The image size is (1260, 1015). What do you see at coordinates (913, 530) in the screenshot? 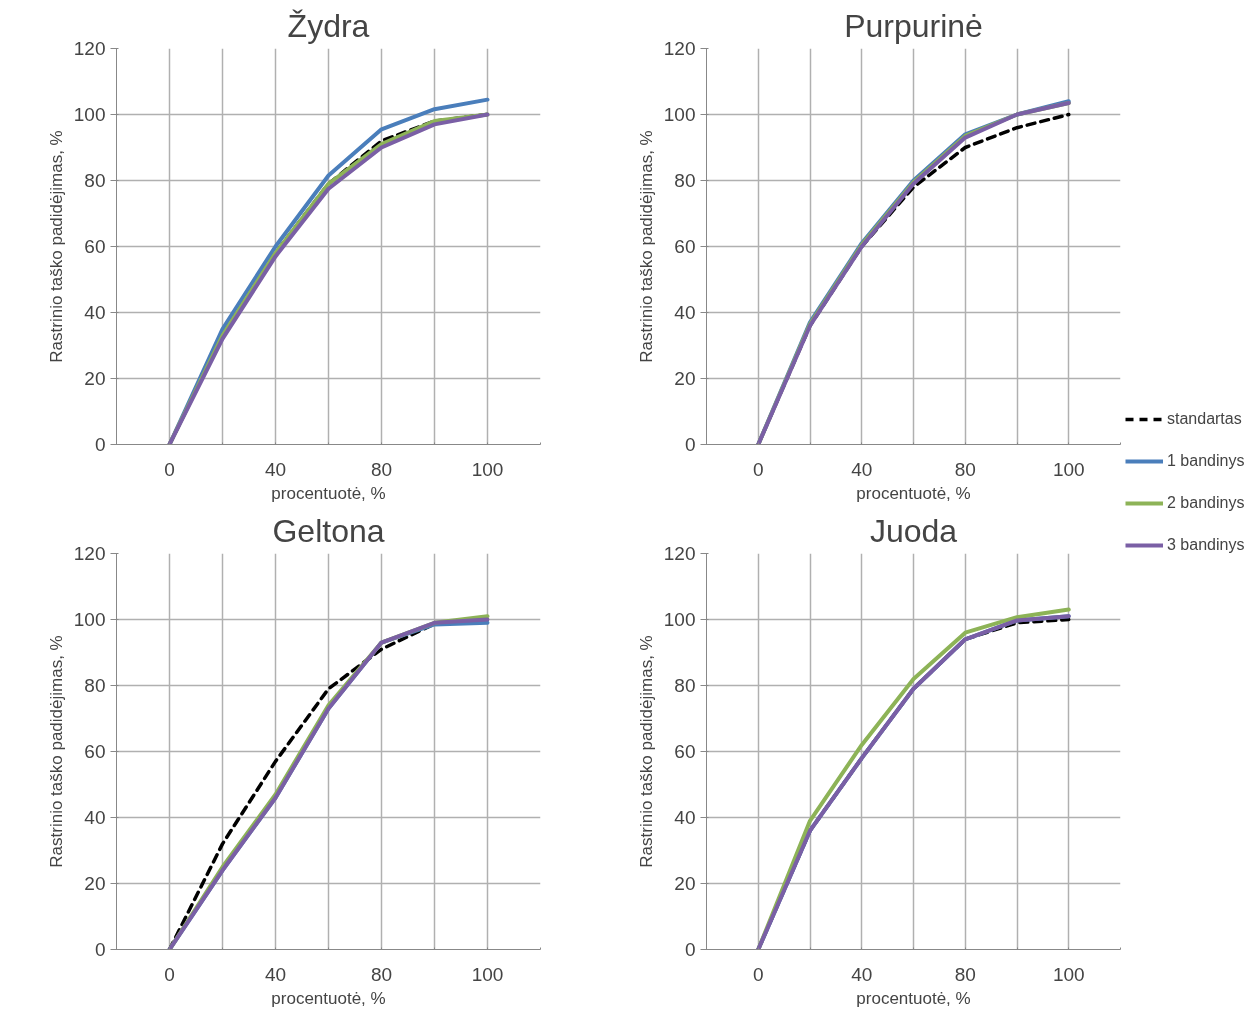
I see `chart-title: Juoda` at bounding box center [913, 530].